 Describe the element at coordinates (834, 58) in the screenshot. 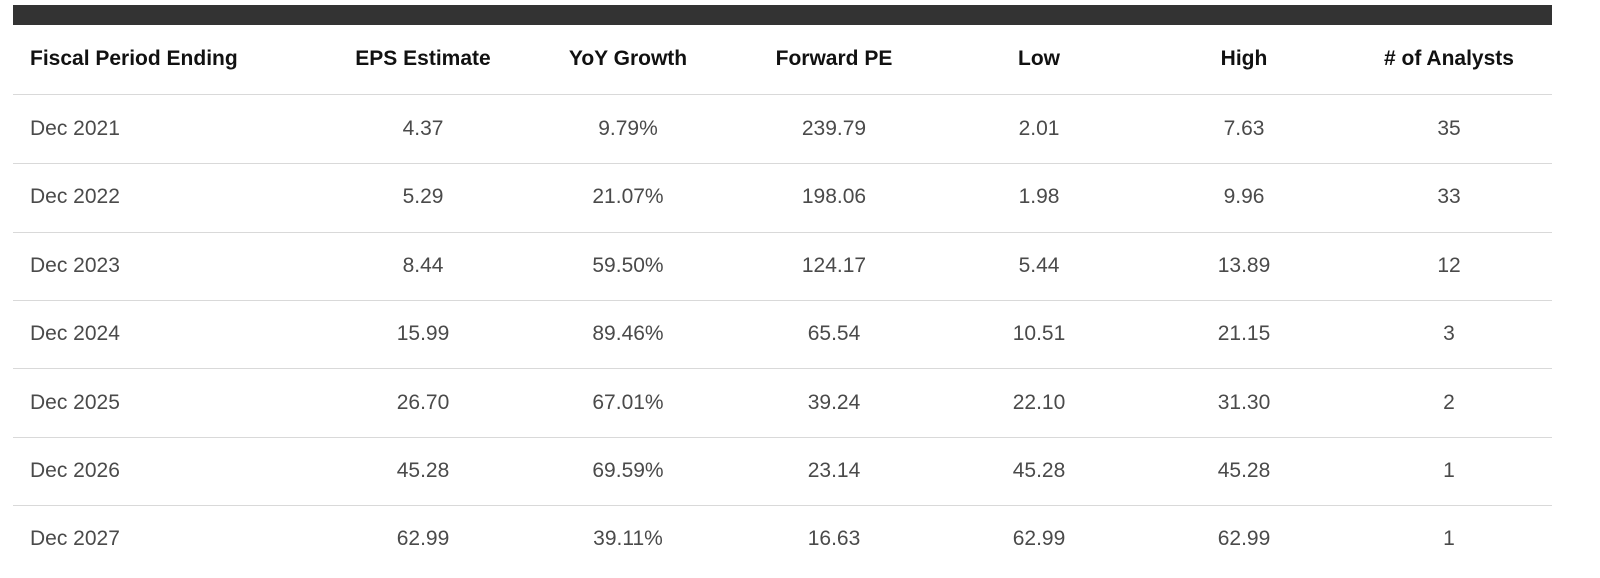

I see `column-header: Forward PE` at that location.